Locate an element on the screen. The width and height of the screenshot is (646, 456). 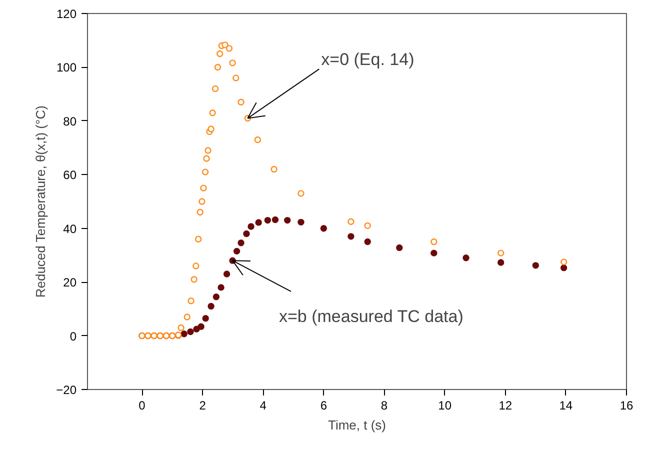
x-tick-label: 12 is located at coordinates (505, 405).